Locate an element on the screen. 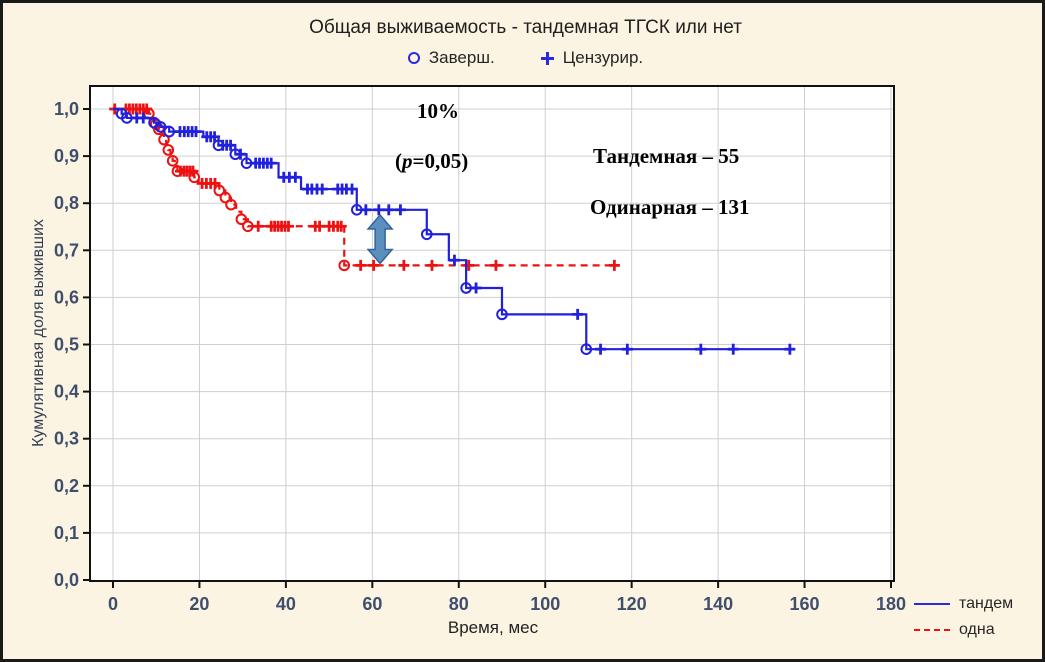  line-legend-label-single: одна is located at coordinates (977, 629).